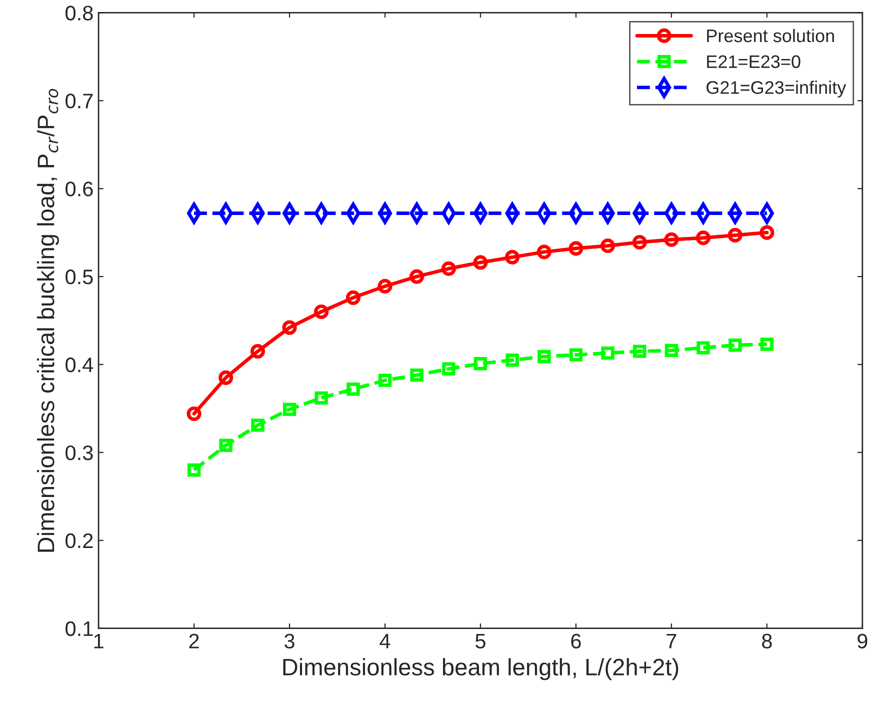 The image size is (880, 706). What do you see at coordinates (776, 89) in the screenshot?
I see `legend-label: G21=G23=infinity` at bounding box center [776, 89].